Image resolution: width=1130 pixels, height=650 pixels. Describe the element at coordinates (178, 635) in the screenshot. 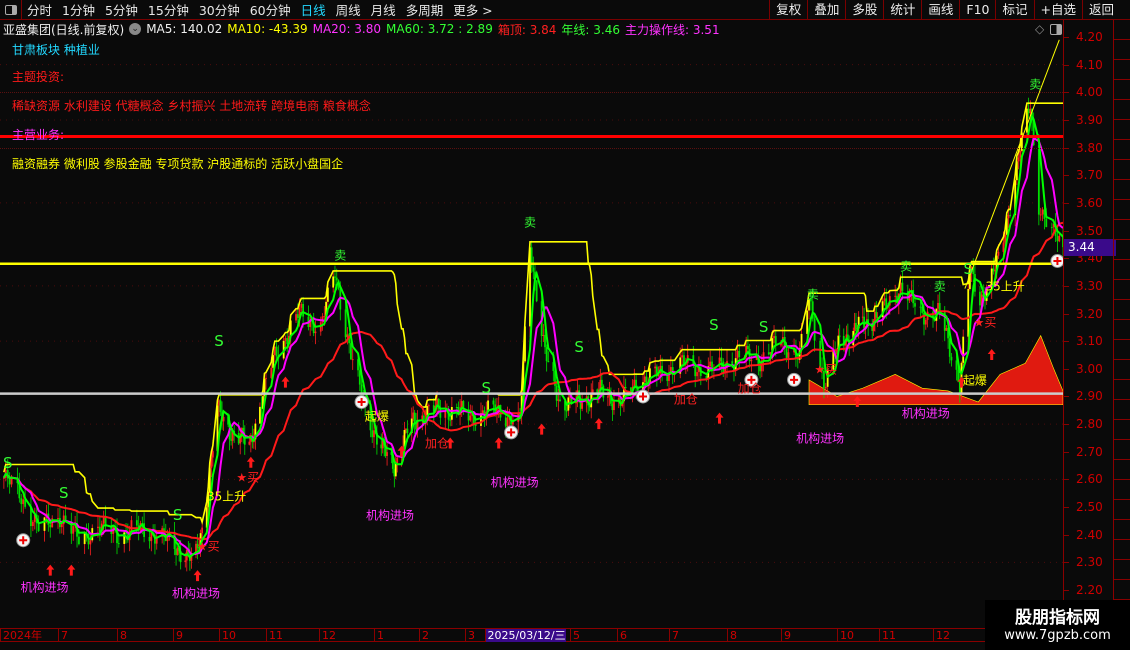

I see `date-tick-label: 9` at that location.